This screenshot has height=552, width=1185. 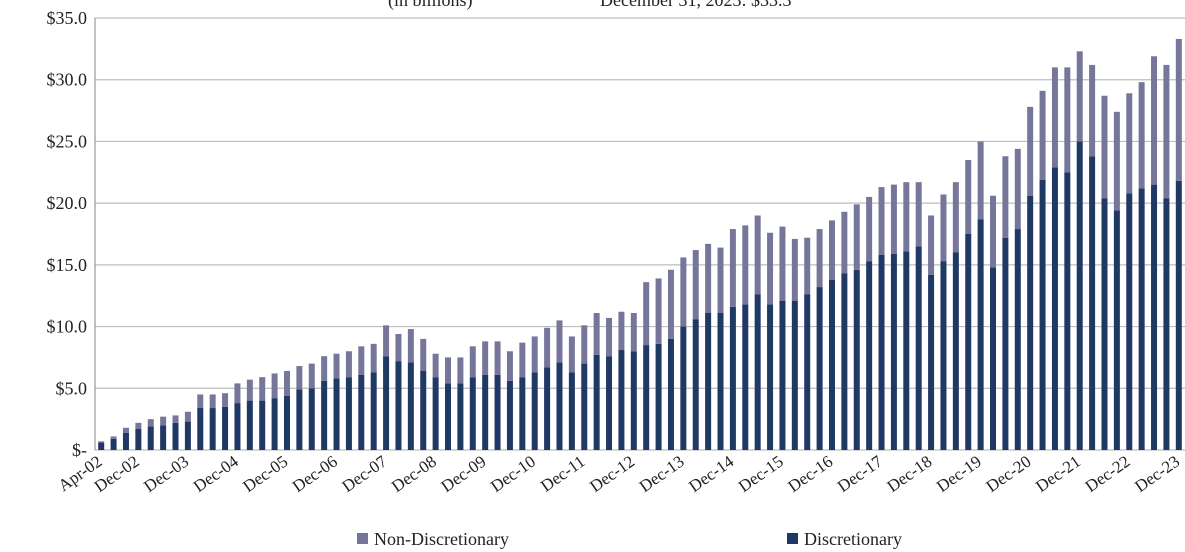 What do you see at coordinates (364, 473) in the screenshot?
I see `x-tick-label: Dec-07` at bounding box center [364, 473].